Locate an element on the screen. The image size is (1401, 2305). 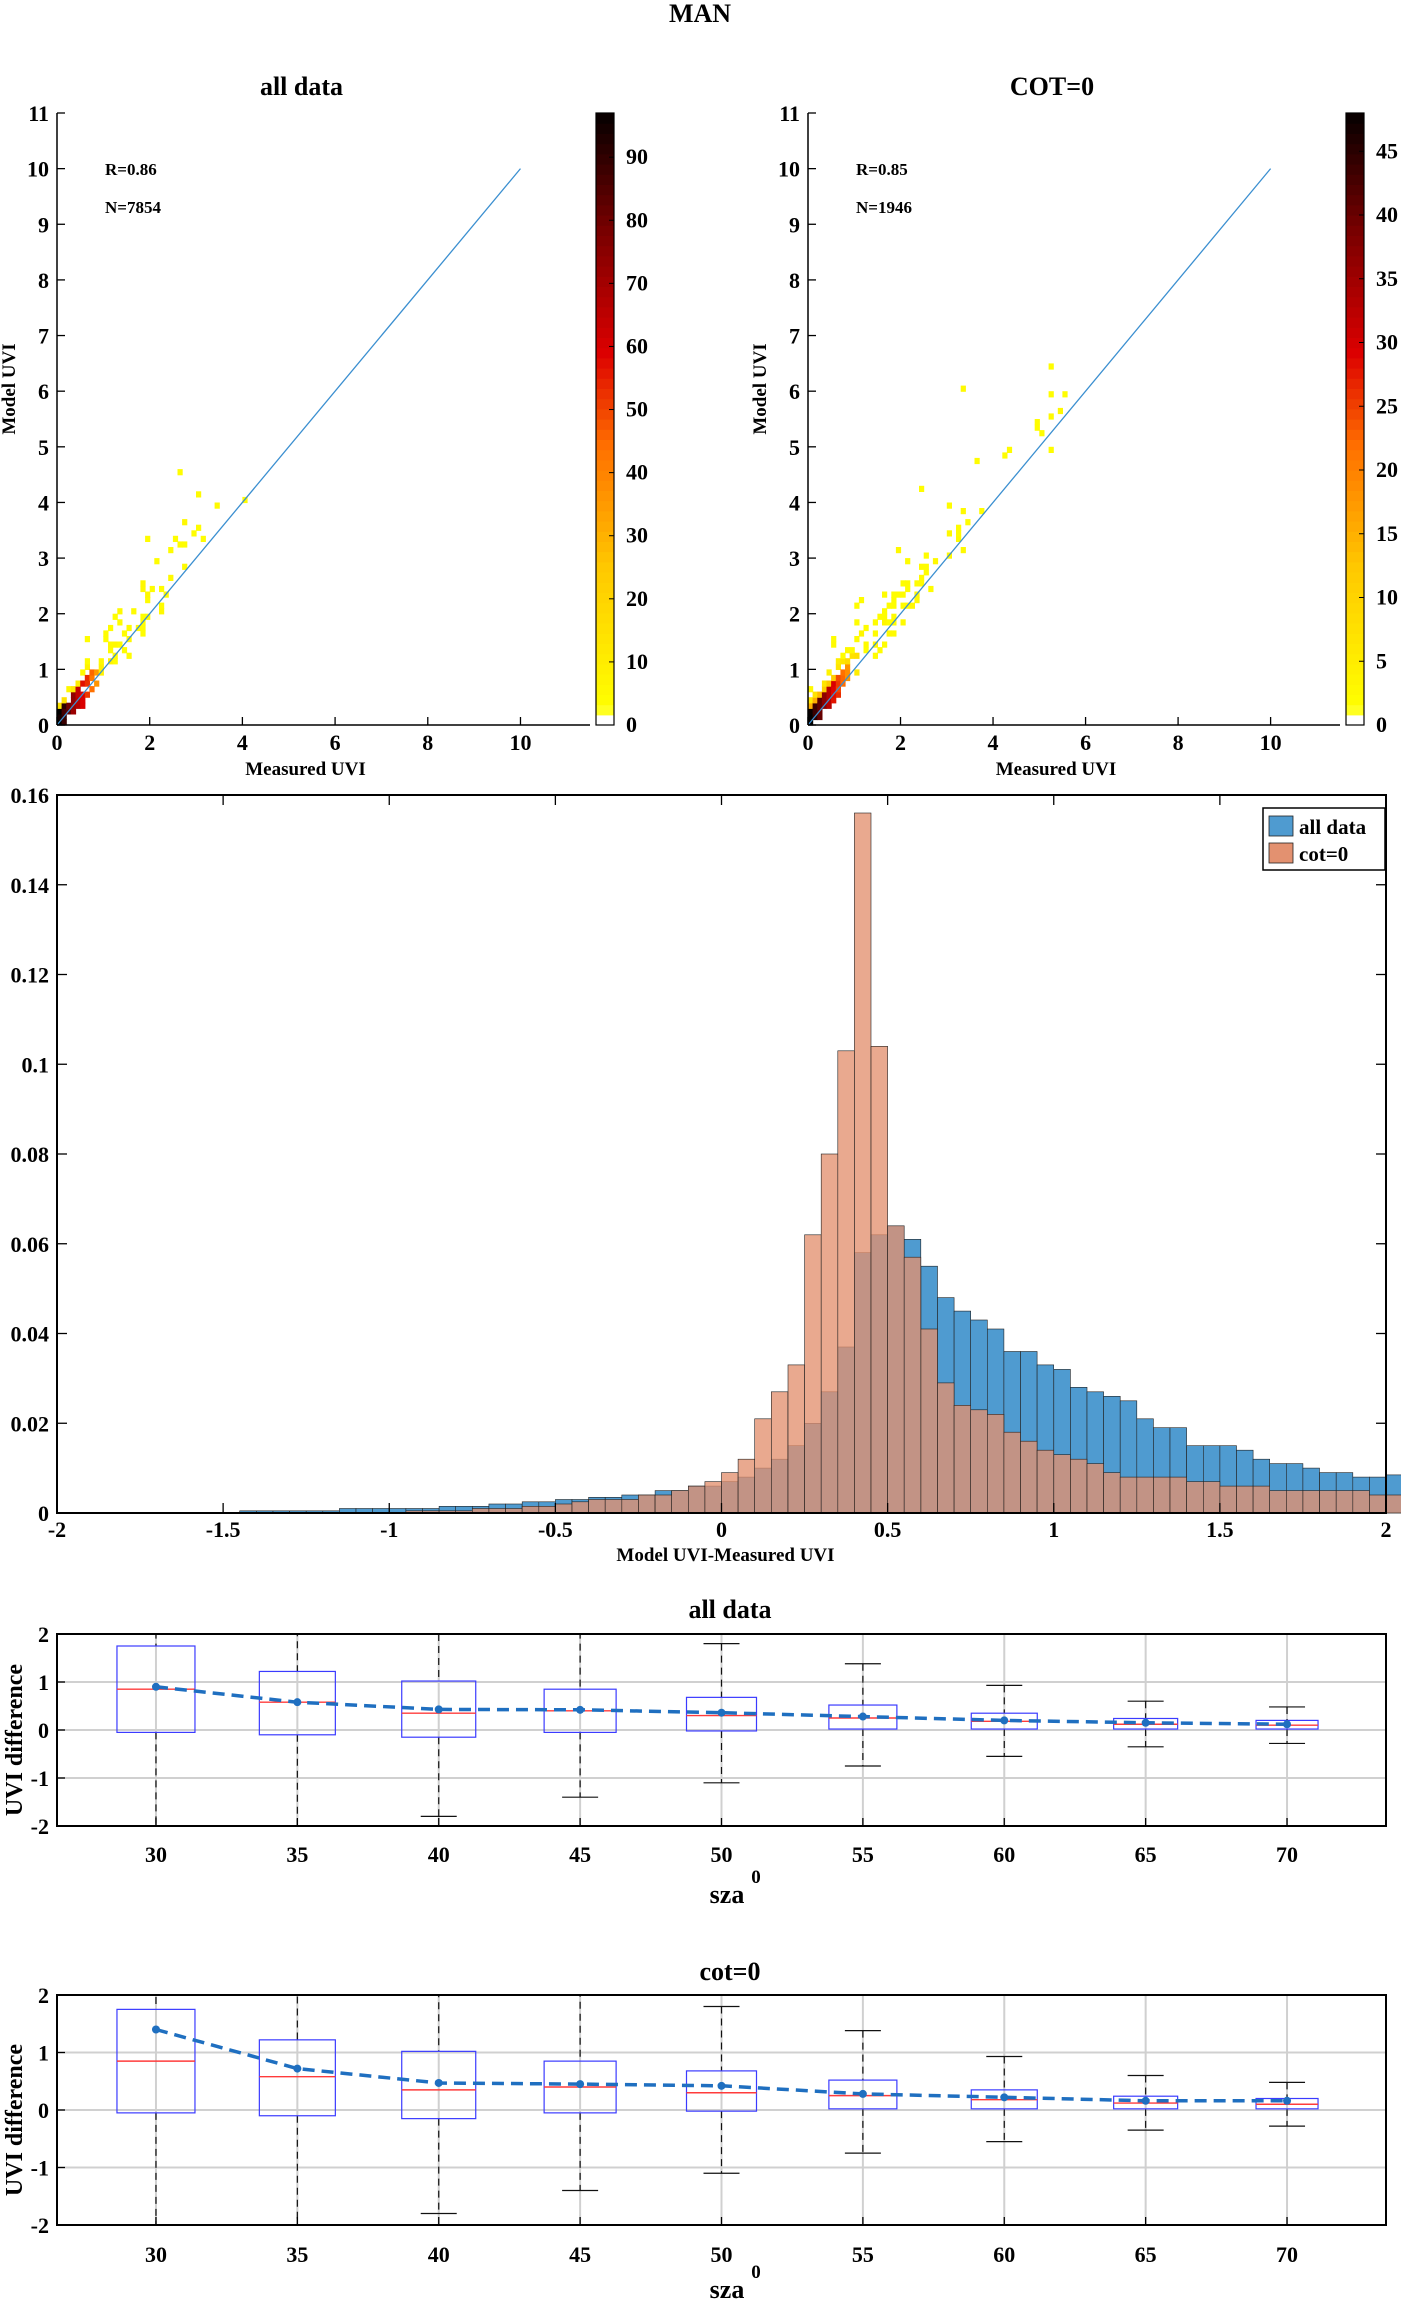
colorbar-tick-label: 80 is located at coordinates (637, 219).